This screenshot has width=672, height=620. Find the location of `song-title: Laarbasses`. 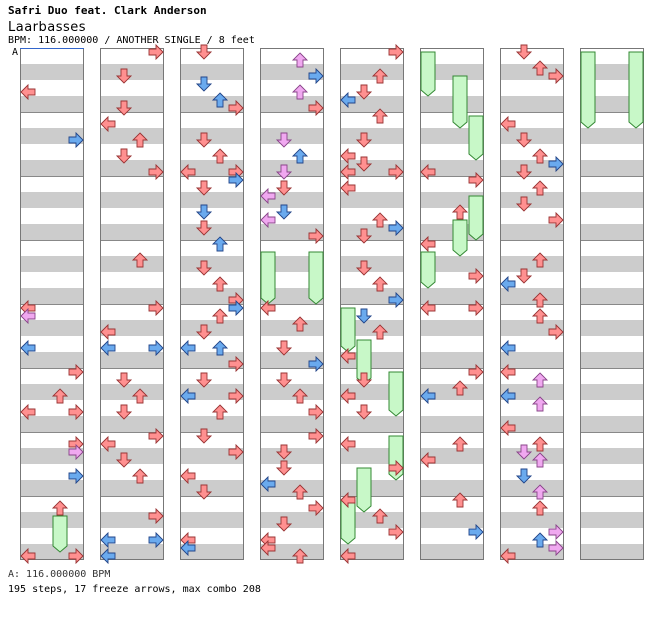

song-title: Laarbasses is located at coordinates (47, 27).